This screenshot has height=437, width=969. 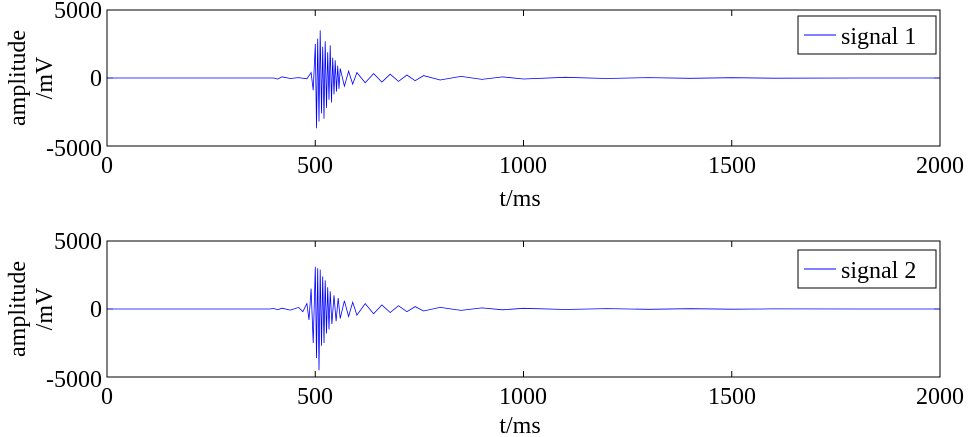 What do you see at coordinates (732, 397) in the screenshot?
I see `x-tick-label-1500-2: 1500` at bounding box center [732, 397].